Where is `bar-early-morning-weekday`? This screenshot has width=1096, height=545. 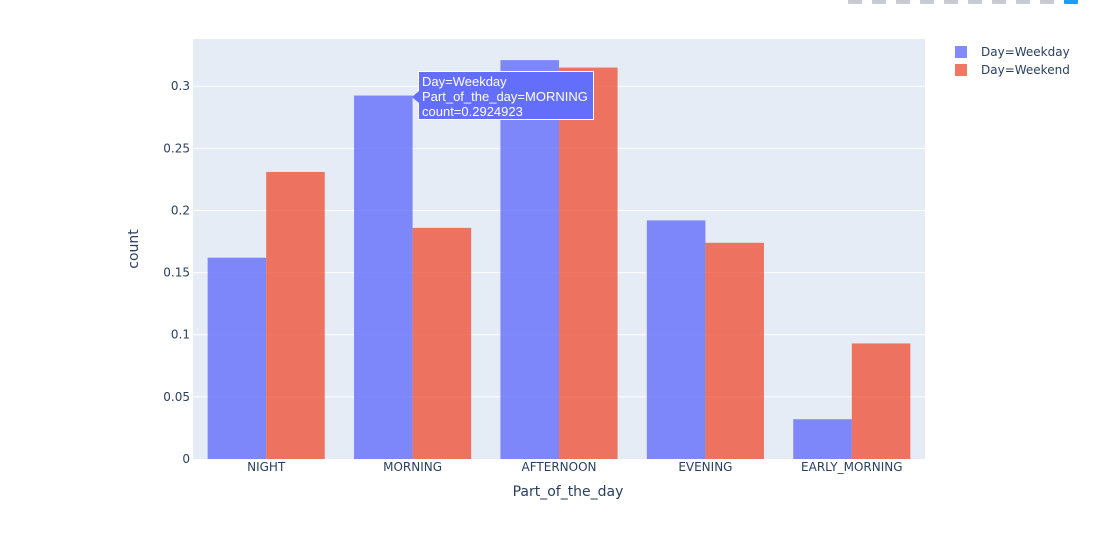
bar-early-morning-weekday is located at coordinates (822, 439).